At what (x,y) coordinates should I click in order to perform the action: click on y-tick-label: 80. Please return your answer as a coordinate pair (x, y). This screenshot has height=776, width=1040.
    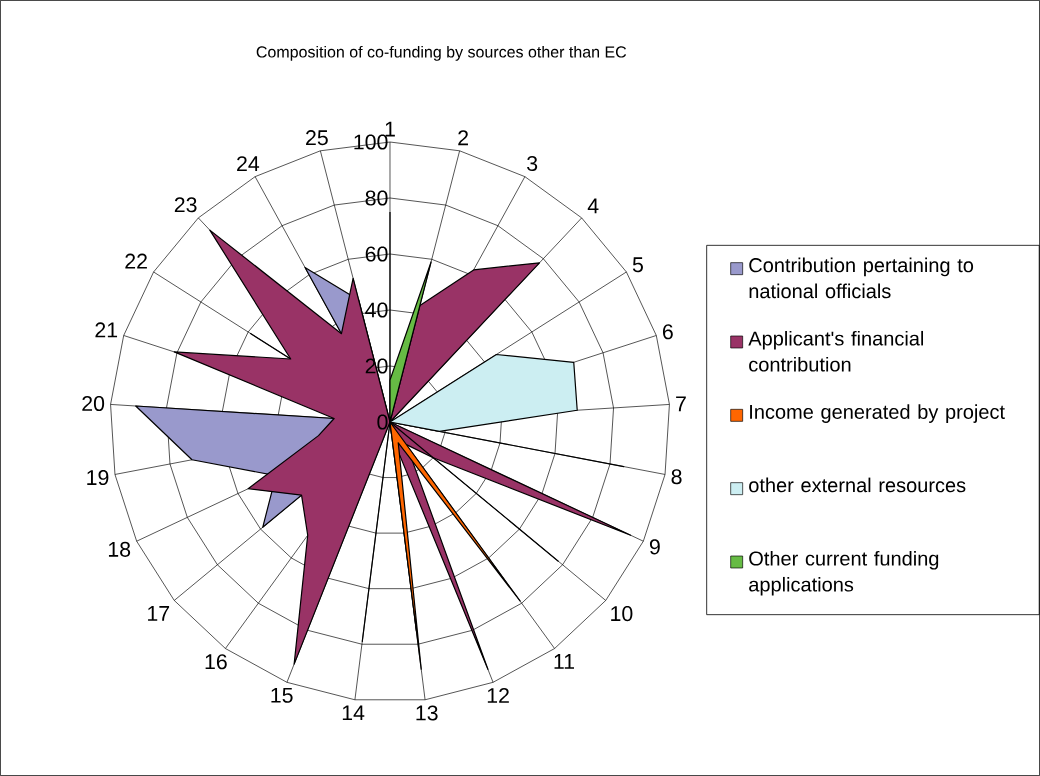
    Looking at the image, I should click on (376, 198).